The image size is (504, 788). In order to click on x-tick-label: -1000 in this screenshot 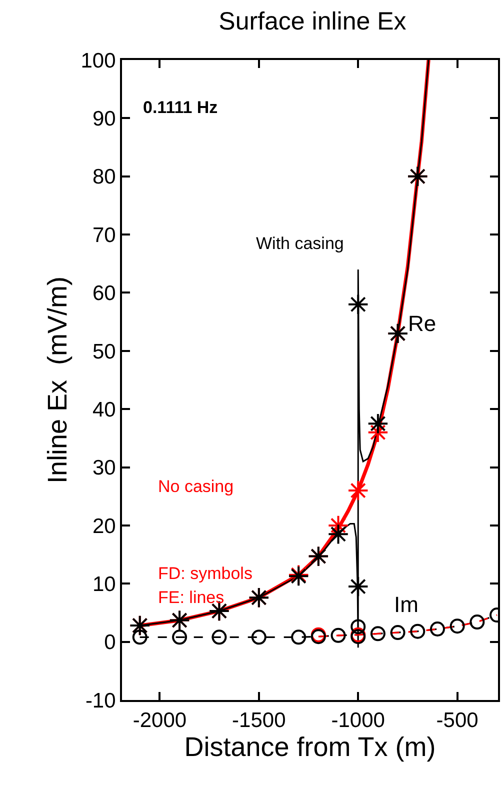, I will do `click(358, 720)`.